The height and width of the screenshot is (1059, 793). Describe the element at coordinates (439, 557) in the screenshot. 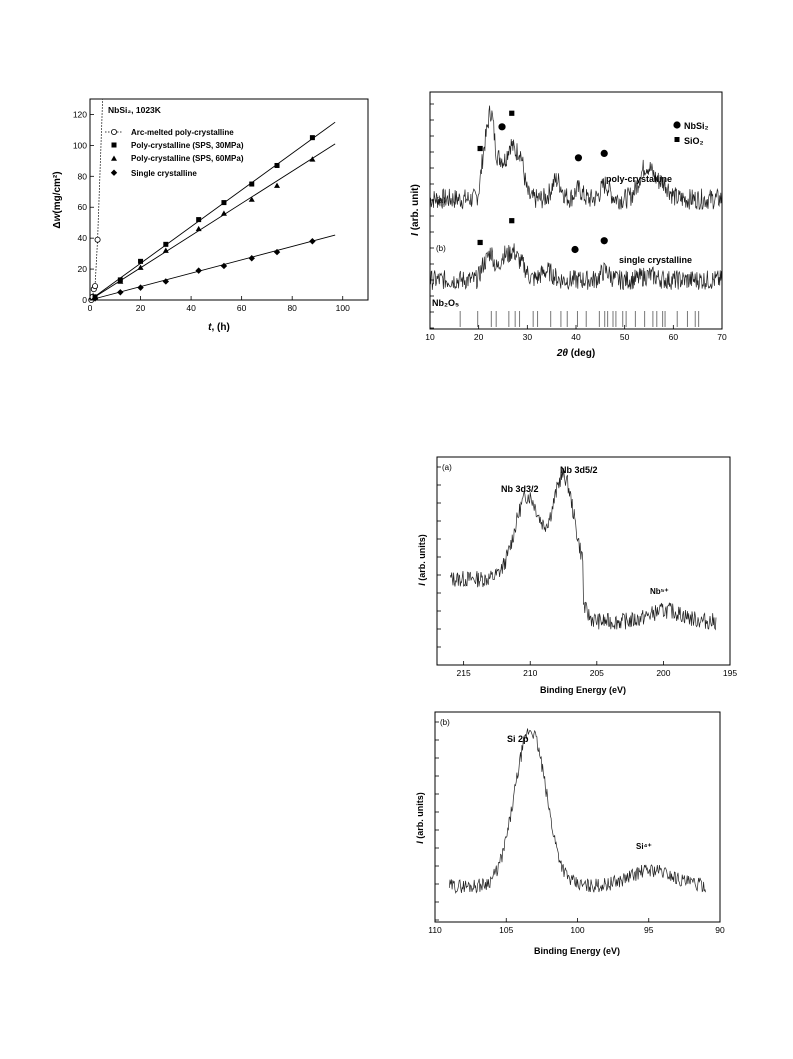

I see `xps-nb-y-ticks` at that location.